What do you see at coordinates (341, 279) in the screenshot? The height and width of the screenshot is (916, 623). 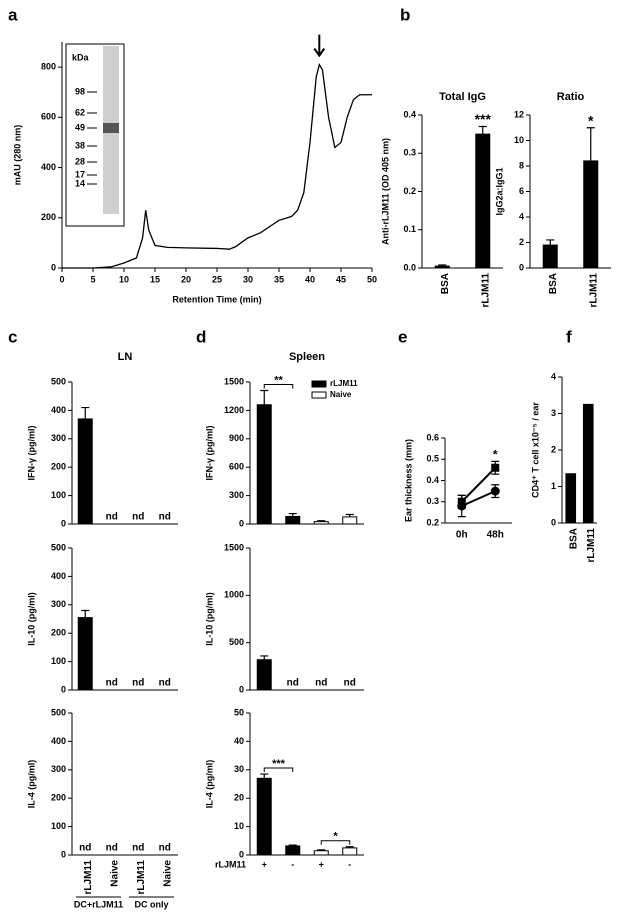 I see `x-tick-label: 45` at bounding box center [341, 279].